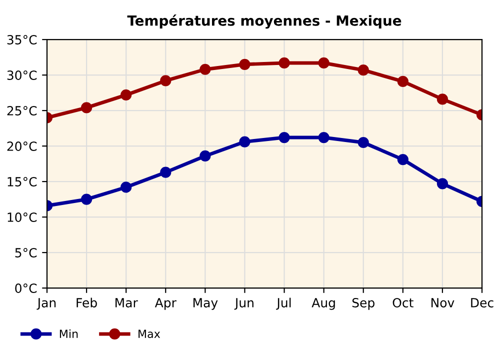 Image resolution: width=500 pixels, height=350 pixels. I want to click on x-tick-label: Oct, so click(403, 303).